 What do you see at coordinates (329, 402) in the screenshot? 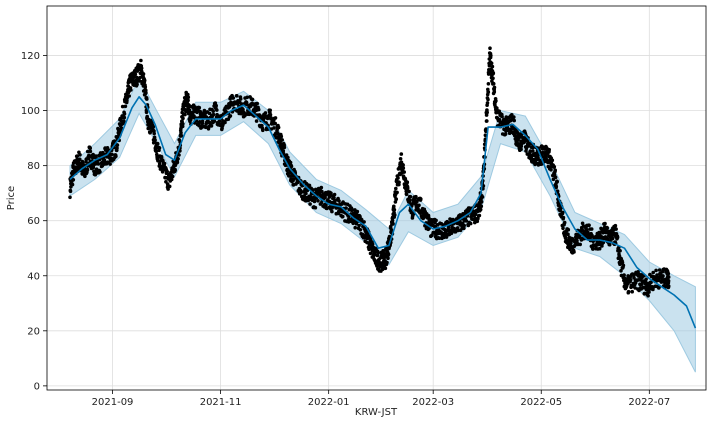
I see `x-tick-label: 2022-01` at bounding box center [329, 402].